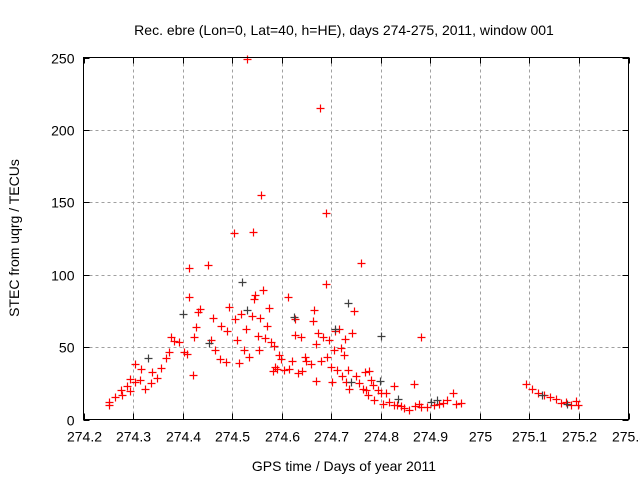 This screenshot has width=640, height=480. What do you see at coordinates (344, 466) in the screenshot?
I see `x-axis-label: GPS time / Days of year 2011` at bounding box center [344, 466].